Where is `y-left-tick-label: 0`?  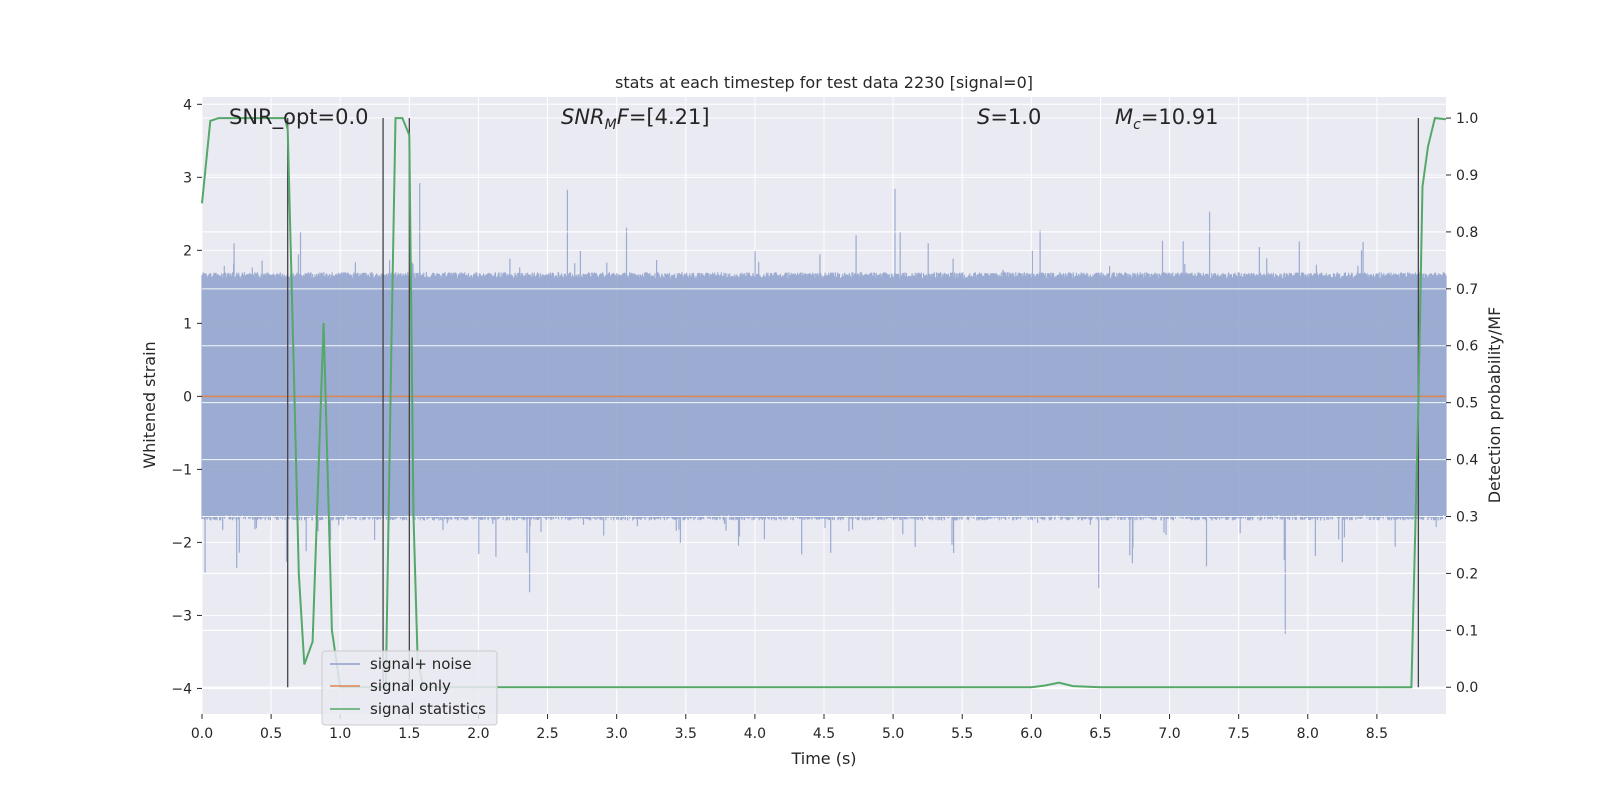
y-left-tick-label: 0 is located at coordinates (187, 397).